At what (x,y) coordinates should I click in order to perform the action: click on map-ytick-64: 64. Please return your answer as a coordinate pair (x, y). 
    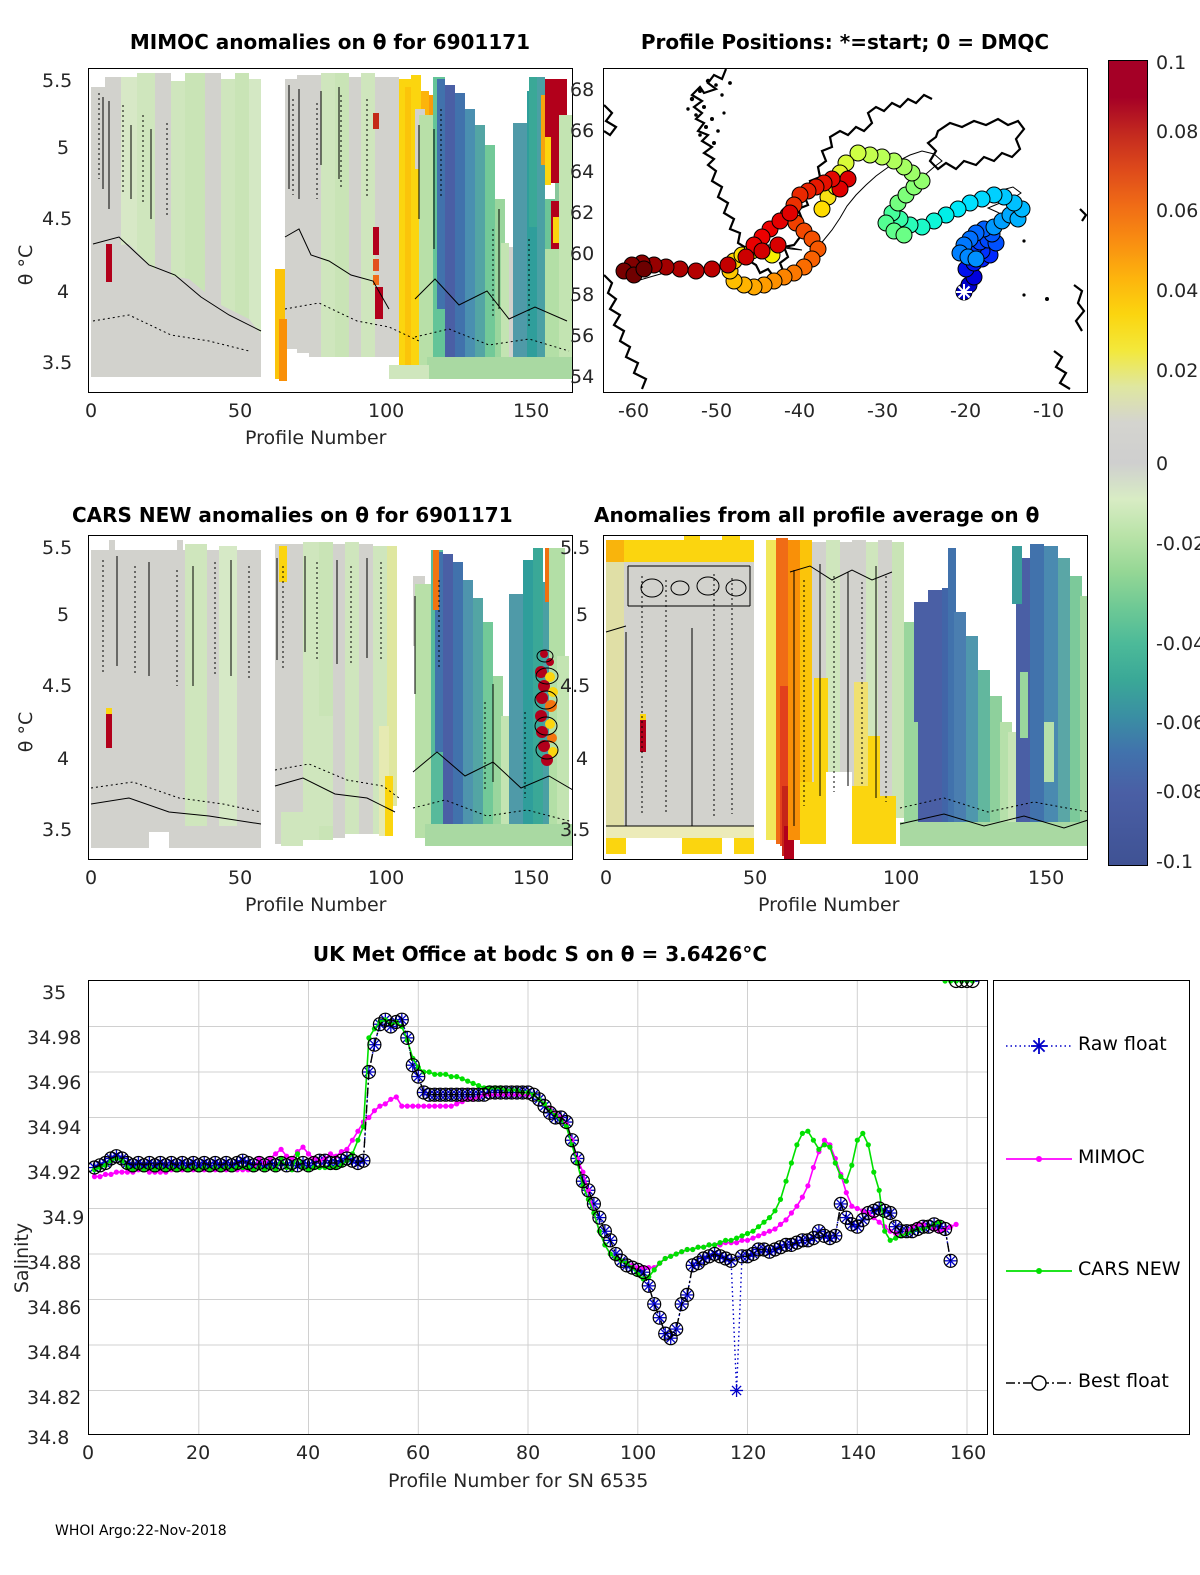
    Looking at the image, I should click on (582, 172).